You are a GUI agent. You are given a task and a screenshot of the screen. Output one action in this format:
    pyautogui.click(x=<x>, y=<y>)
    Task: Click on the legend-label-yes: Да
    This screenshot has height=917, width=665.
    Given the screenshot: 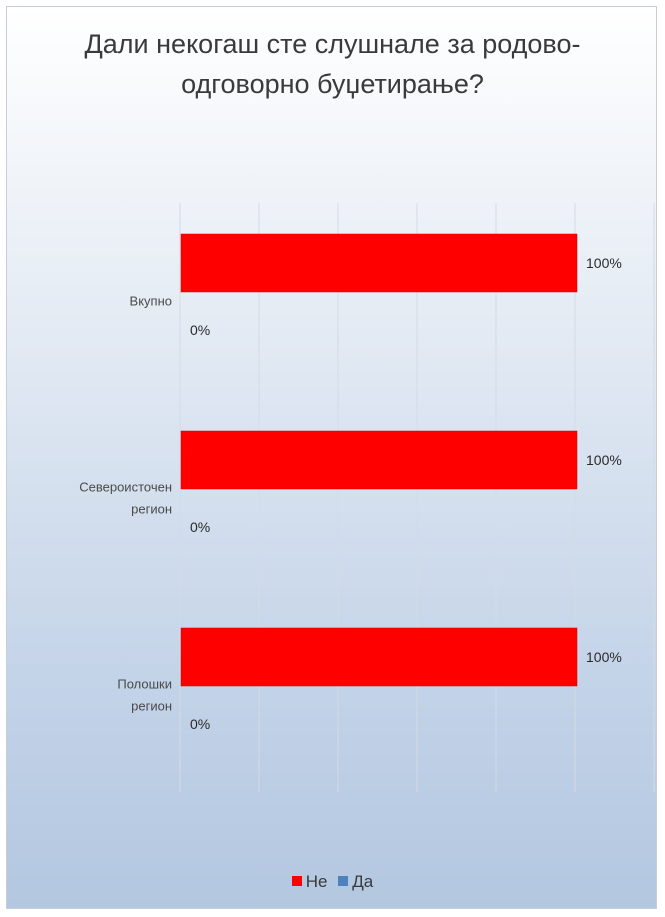 What is the action you would take?
    pyautogui.click(x=362, y=881)
    